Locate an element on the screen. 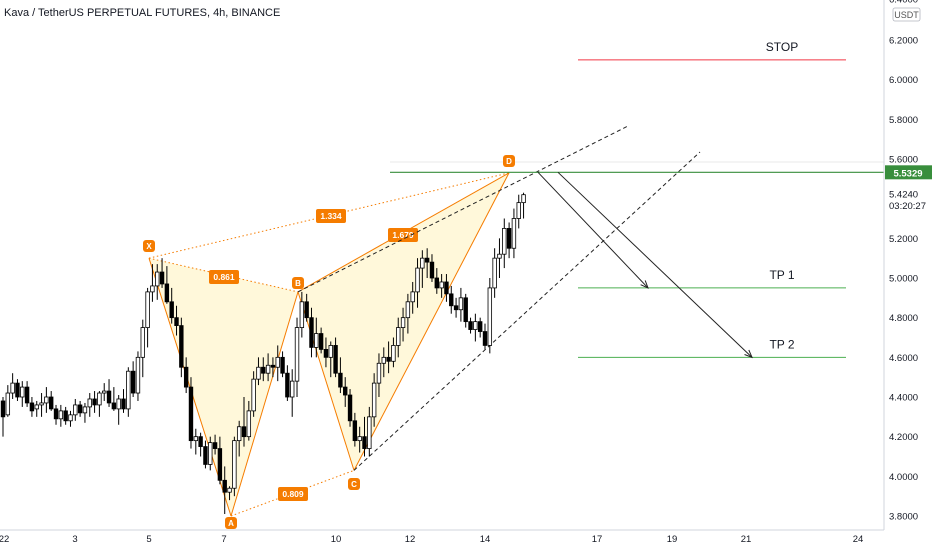 The image size is (932, 550). point-box-a is located at coordinates (231, 523).